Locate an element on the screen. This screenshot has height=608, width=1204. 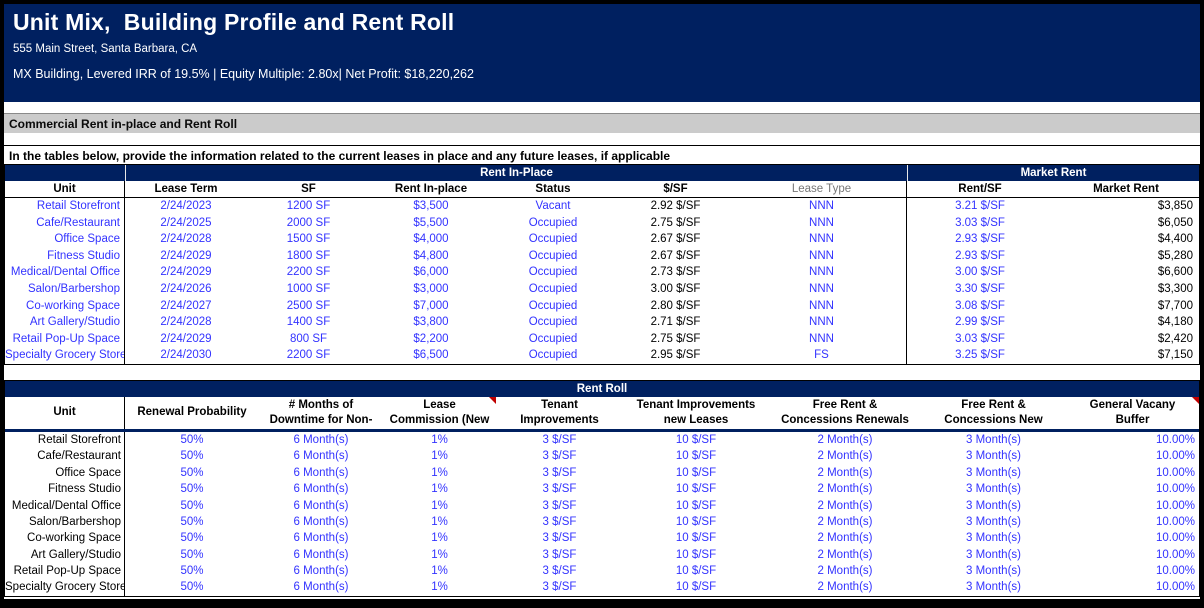
value-cell: $3,500 is located at coordinates (431, 206).